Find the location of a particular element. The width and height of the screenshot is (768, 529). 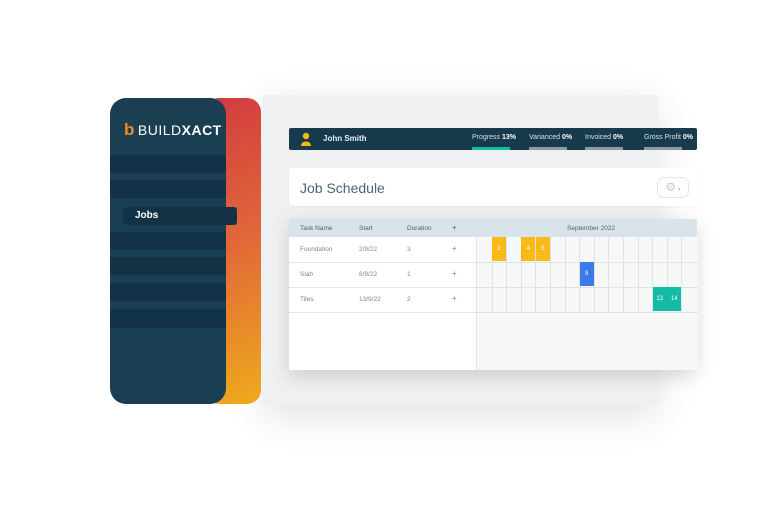

stat-label: Varianced is located at coordinates (545, 137).